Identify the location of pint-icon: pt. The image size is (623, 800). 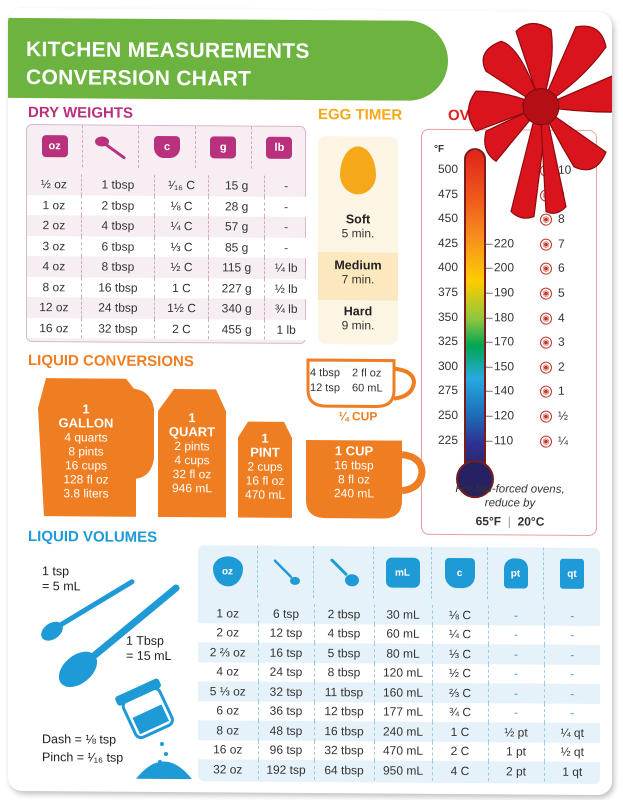
(515, 573).